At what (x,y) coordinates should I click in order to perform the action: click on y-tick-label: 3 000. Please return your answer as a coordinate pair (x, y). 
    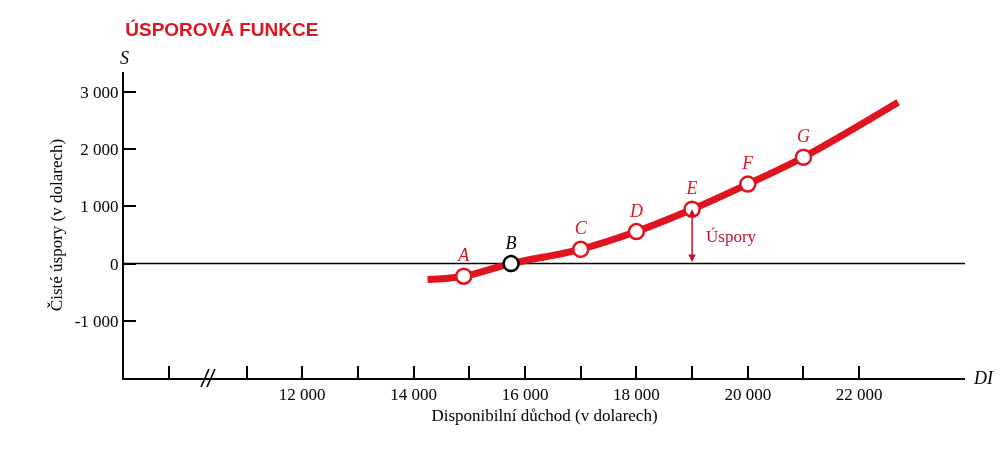
    Looking at the image, I should click on (99, 92).